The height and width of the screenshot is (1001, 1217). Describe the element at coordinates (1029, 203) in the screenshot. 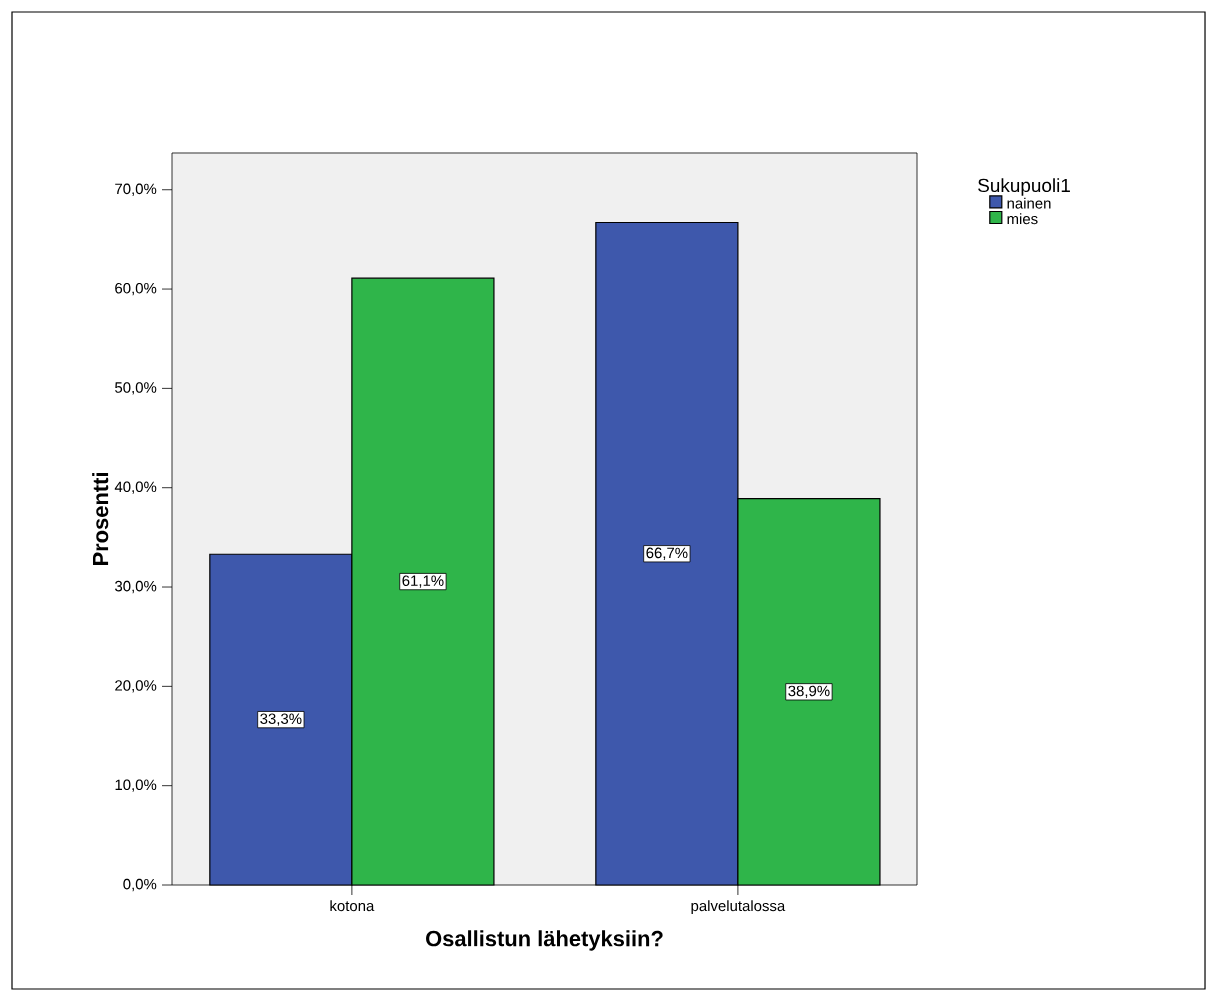

I see `legend-label: nainen` at that location.